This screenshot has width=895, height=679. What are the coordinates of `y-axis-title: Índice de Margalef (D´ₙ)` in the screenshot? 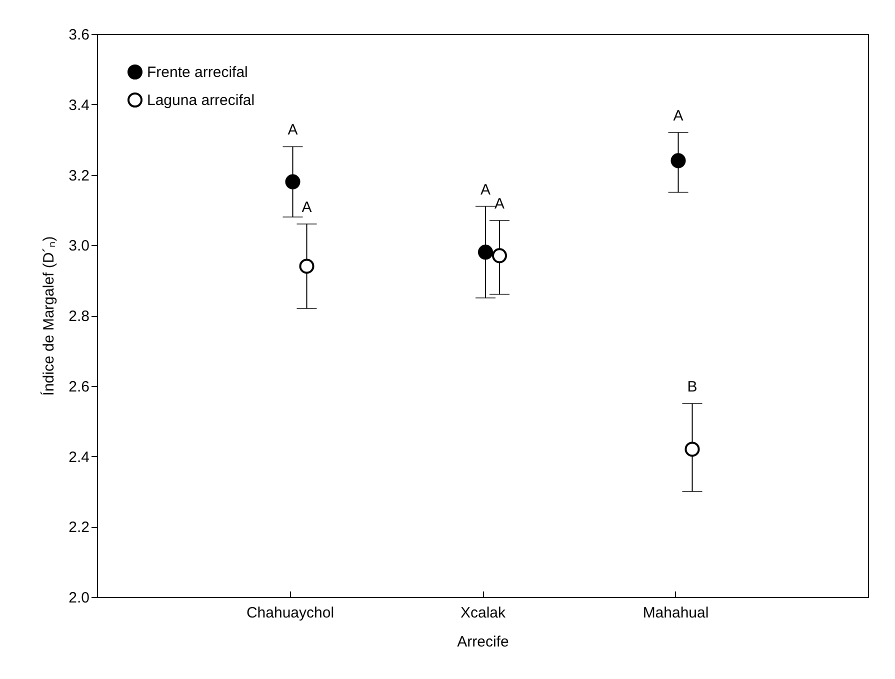 It's located at (49, 316).